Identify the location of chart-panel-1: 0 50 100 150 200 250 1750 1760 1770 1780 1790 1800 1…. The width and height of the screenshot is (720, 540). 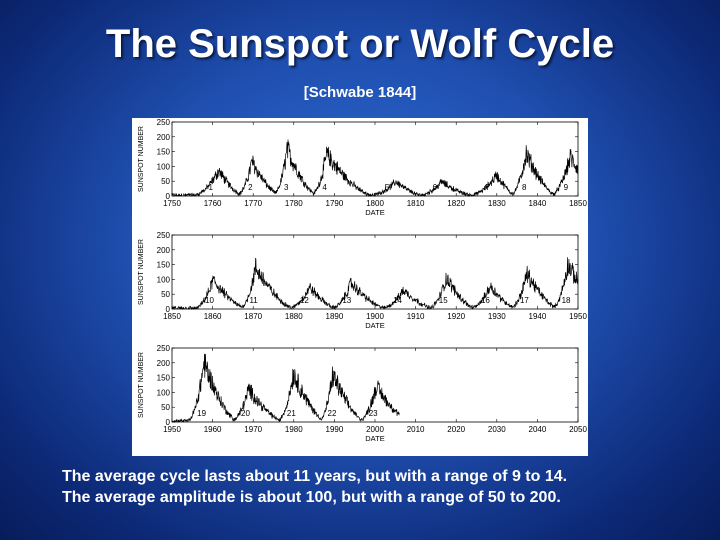
(362, 167).